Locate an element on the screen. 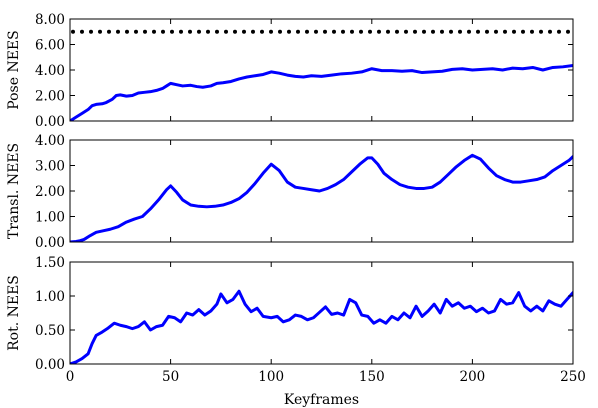  pose-y-tick-label: 8.00 is located at coordinates (50, 20).